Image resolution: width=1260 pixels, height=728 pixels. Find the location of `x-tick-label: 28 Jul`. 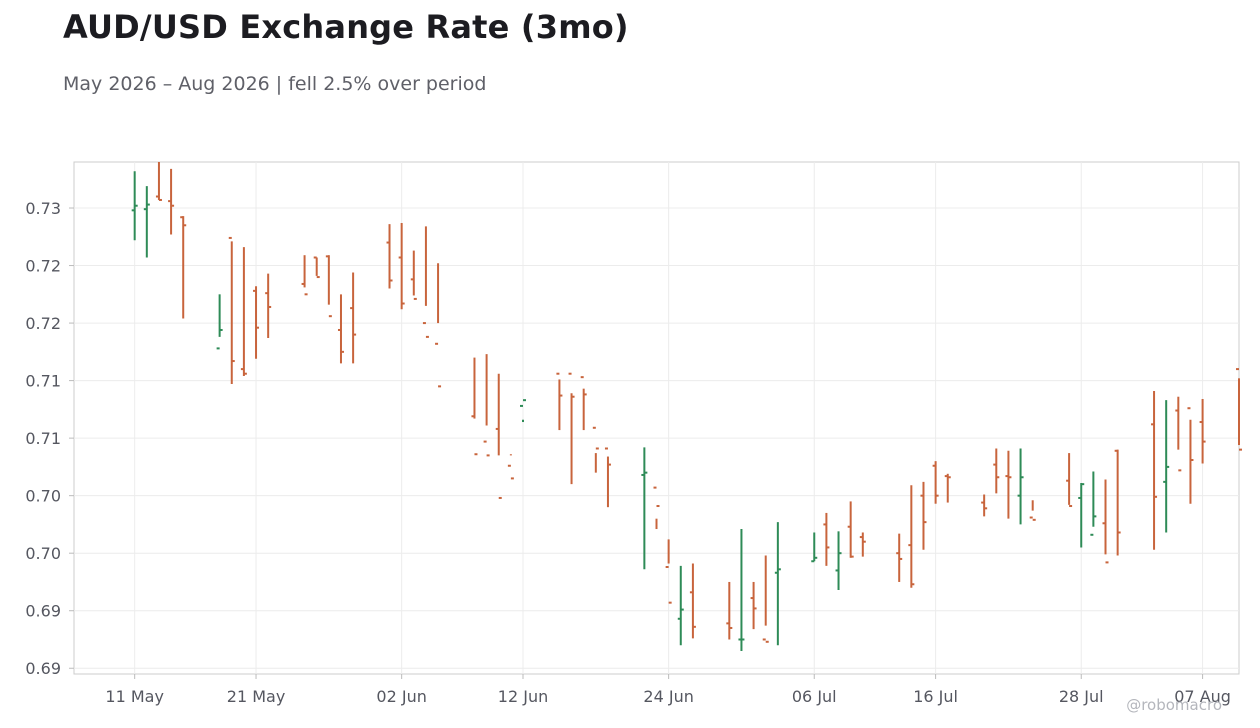

x-tick-label: 28 Jul is located at coordinates (1081, 696).